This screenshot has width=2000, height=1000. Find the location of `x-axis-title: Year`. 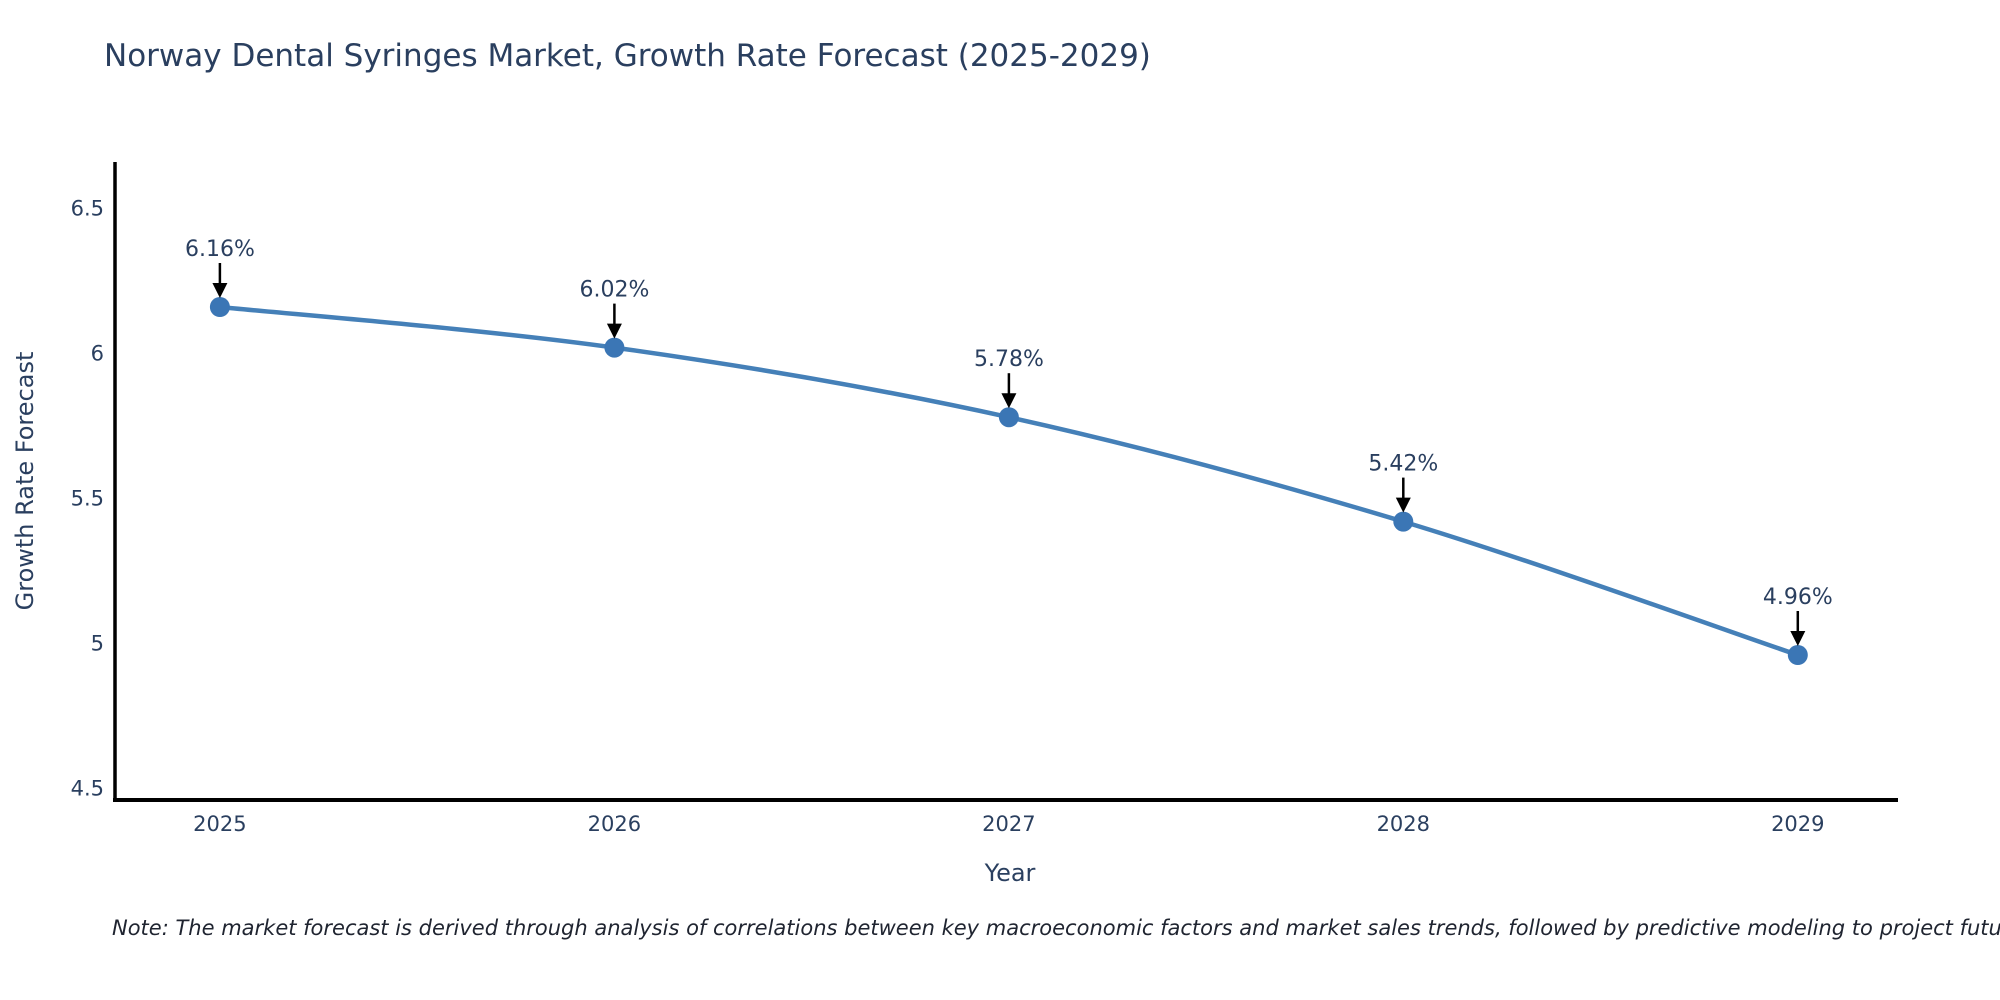

x-axis-title: Year is located at coordinates (1010, 873).